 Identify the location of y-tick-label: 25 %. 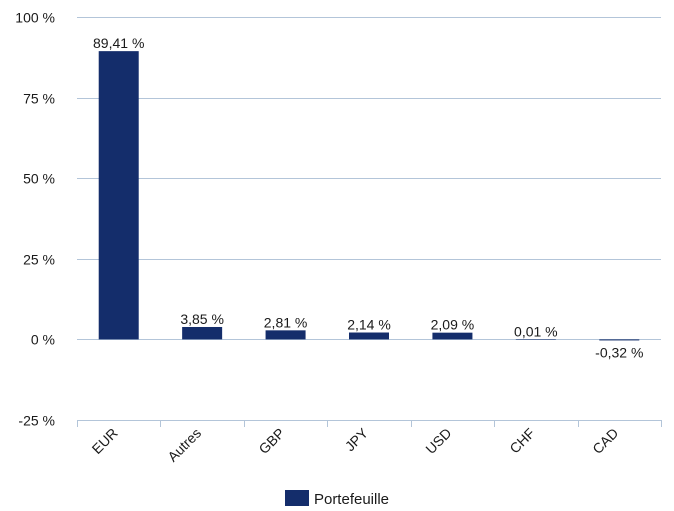
(39, 260).